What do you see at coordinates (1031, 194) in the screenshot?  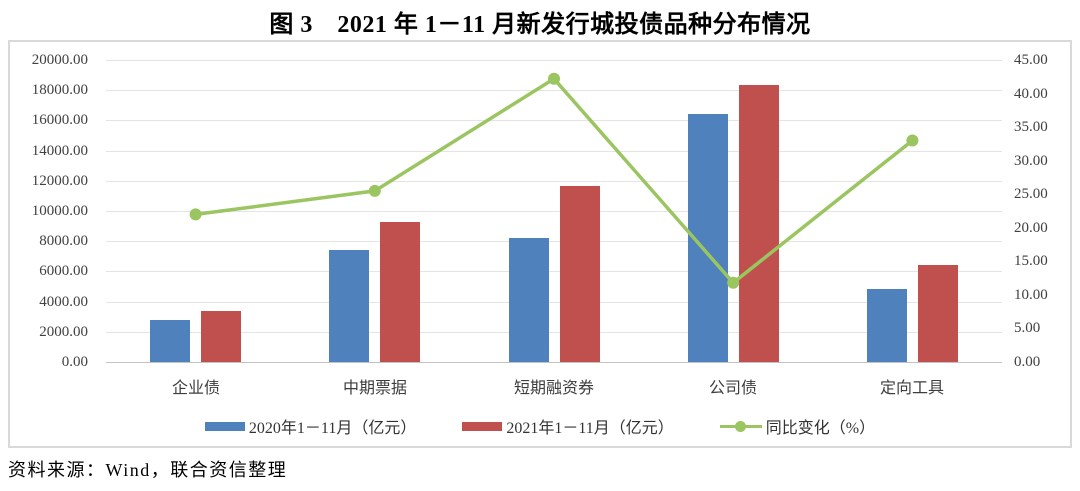 I see `right-axis-tick: 25.00` at bounding box center [1031, 194].